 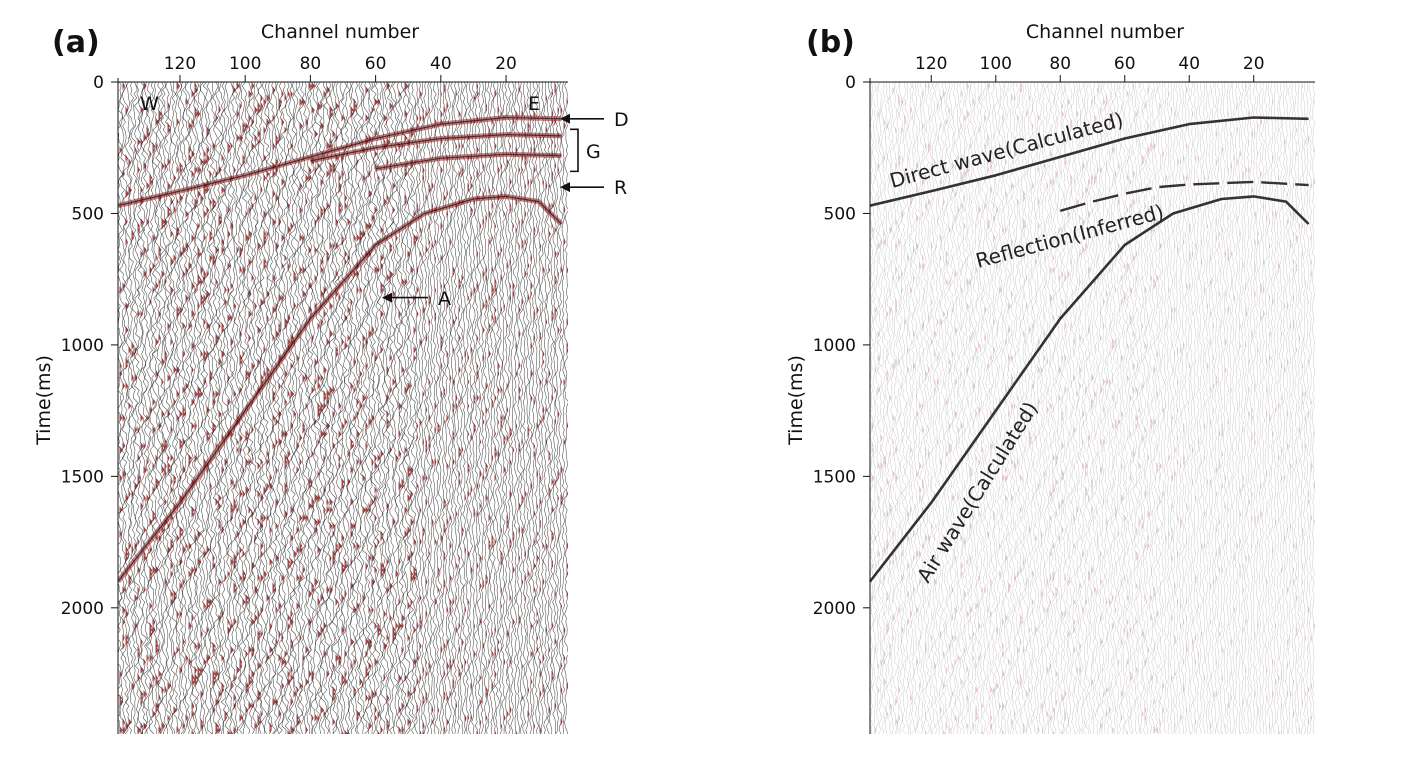 I want to click on x-tick-label: 20, so click(x=1254, y=64).